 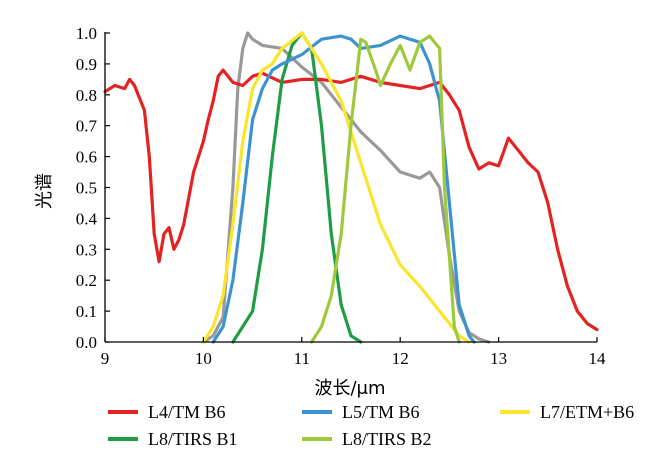 I want to click on y-tick-label: 0.3, so click(x=86, y=249).